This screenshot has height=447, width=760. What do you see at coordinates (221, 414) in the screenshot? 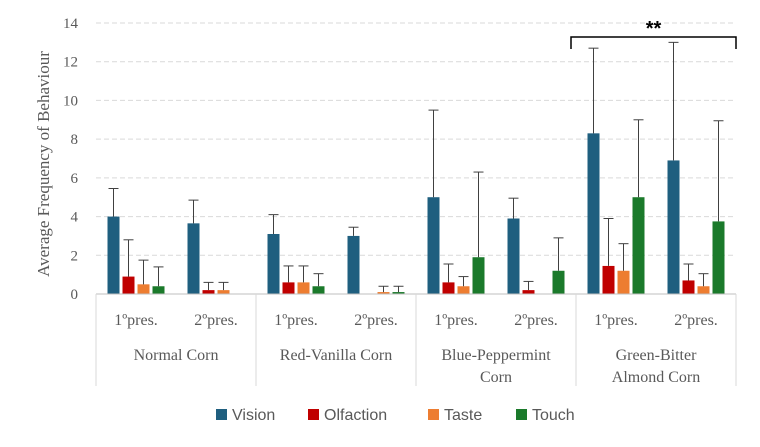
I see `legend-swatch-vision` at bounding box center [221, 414].